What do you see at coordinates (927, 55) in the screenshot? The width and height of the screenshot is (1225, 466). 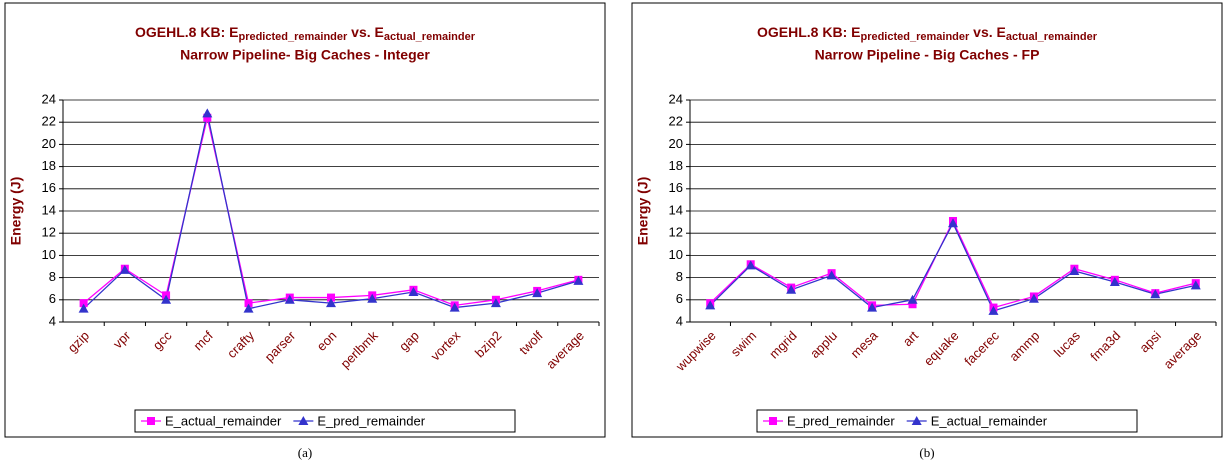 I see `chart-subtitle: Narrow Pipeline - Big Caches - FP` at bounding box center [927, 55].